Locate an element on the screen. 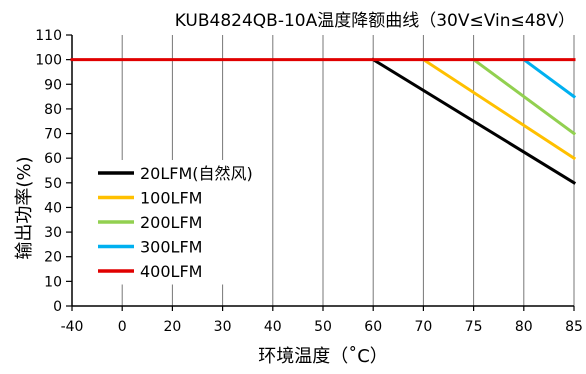  x-axis-label: 环境温度（˚C） is located at coordinates (323, 356).